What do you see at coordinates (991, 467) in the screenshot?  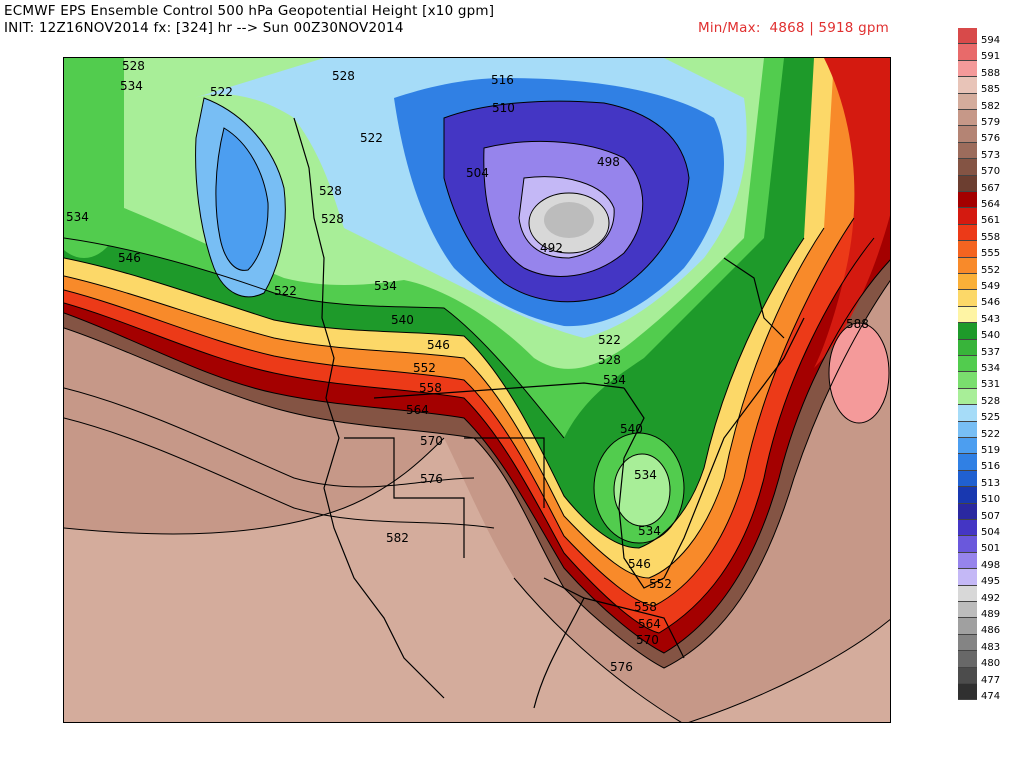 I see `legend-label: 516` at bounding box center [991, 467].